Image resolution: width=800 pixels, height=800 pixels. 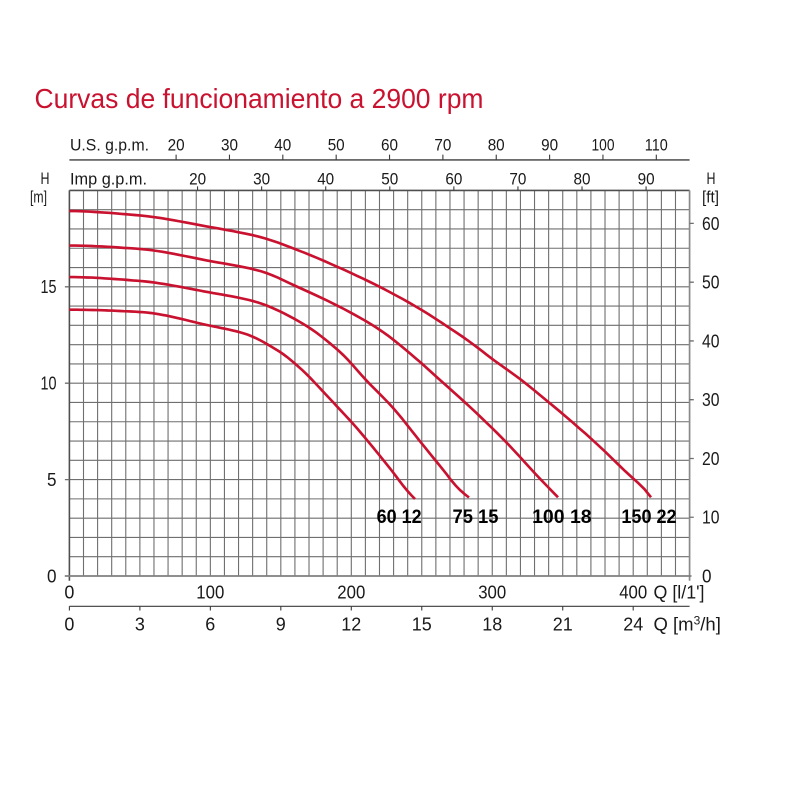 I want to click on svg-text: 6, so click(x=210, y=624).